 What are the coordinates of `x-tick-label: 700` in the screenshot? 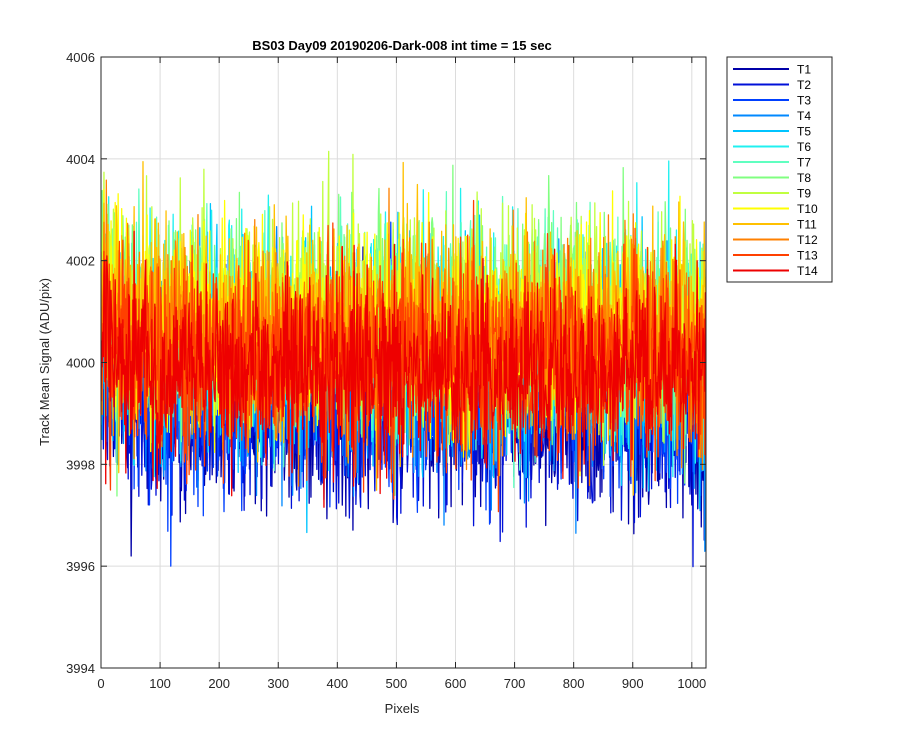 It's located at (515, 683).